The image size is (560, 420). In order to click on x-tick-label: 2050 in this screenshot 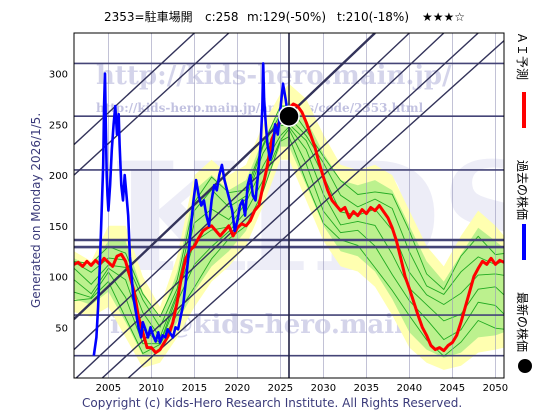, I will do `click(495, 388)`.